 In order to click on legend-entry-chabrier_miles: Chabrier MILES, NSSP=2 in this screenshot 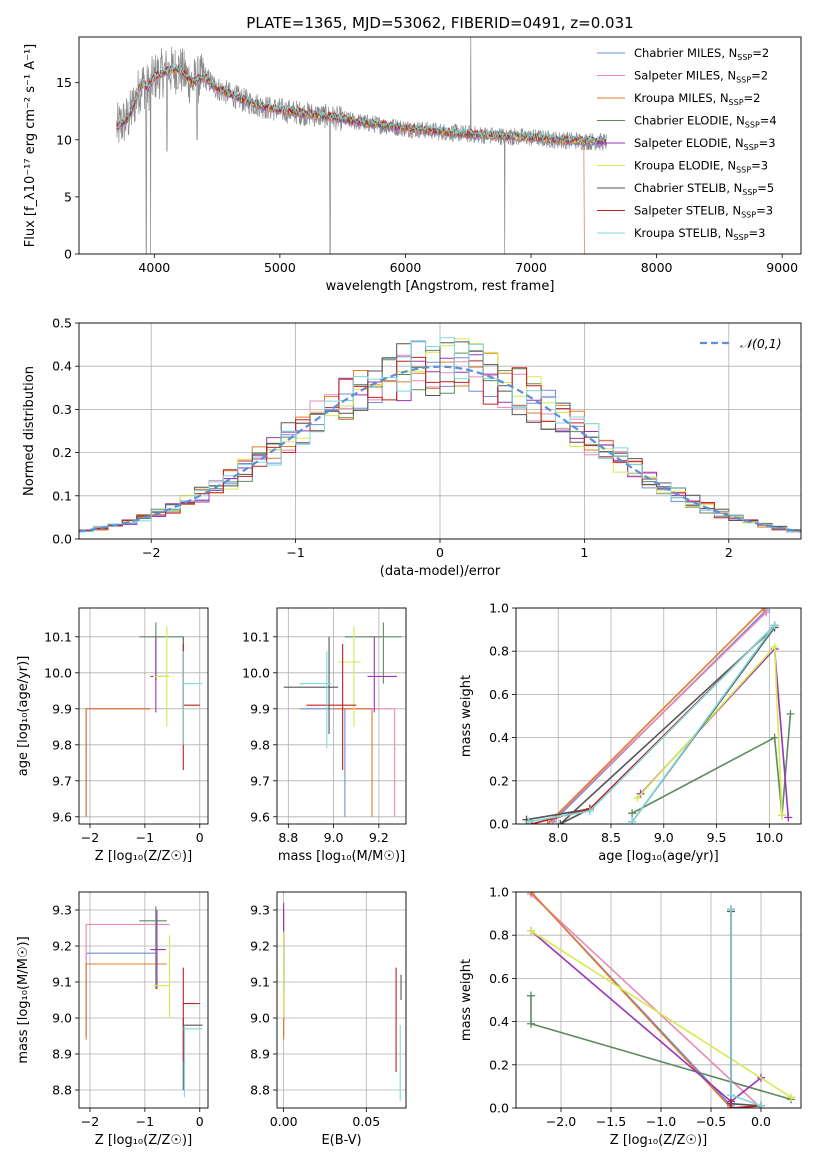, I will do `click(701, 54)`.